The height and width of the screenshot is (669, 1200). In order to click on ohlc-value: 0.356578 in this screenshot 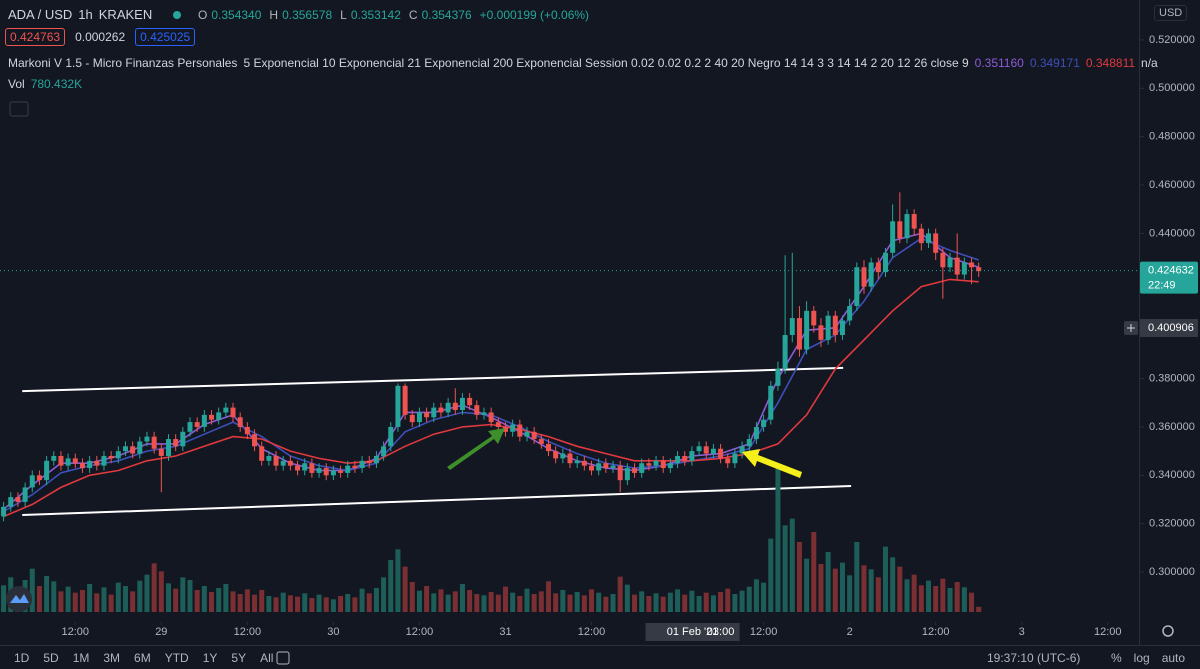, I will do `click(307, 15)`.